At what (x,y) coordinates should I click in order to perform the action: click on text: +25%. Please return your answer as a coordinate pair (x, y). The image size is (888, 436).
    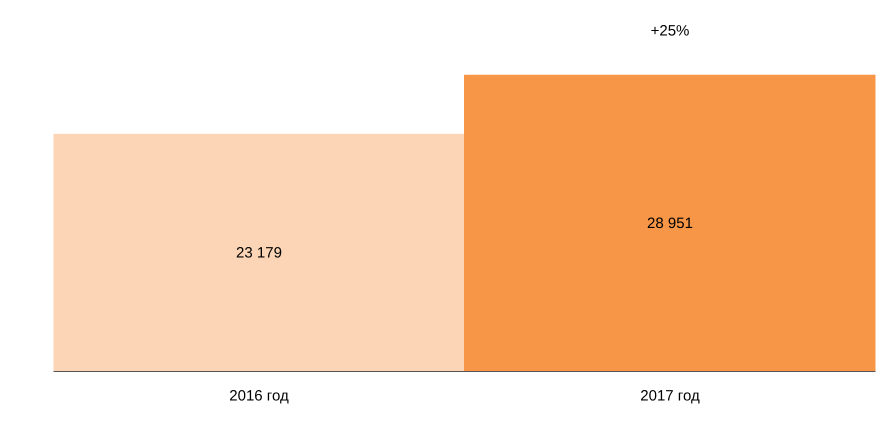
    Looking at the image, I should click on (670, 31).